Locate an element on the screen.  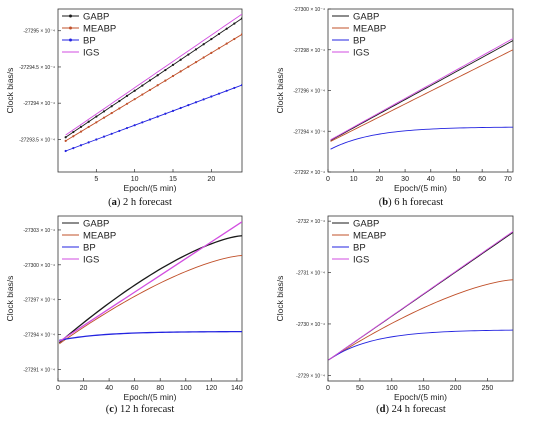
y-tick-label: -2729 × 10⁻⁴ is located at coordinates (310, 376).